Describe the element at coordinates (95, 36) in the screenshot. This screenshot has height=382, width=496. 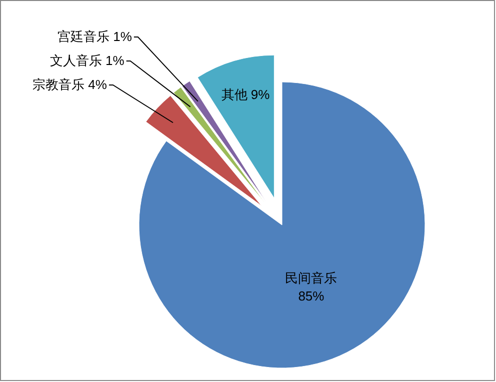
I see `slice-label: 宫廷音乐 1%` at that location.